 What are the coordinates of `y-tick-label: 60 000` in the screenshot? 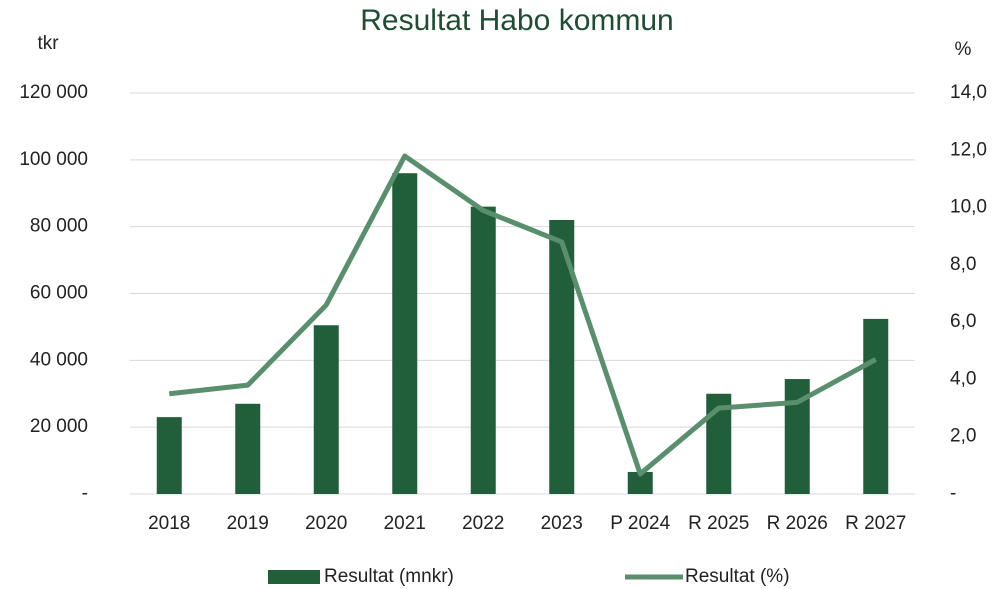 It's located at (59, 293).